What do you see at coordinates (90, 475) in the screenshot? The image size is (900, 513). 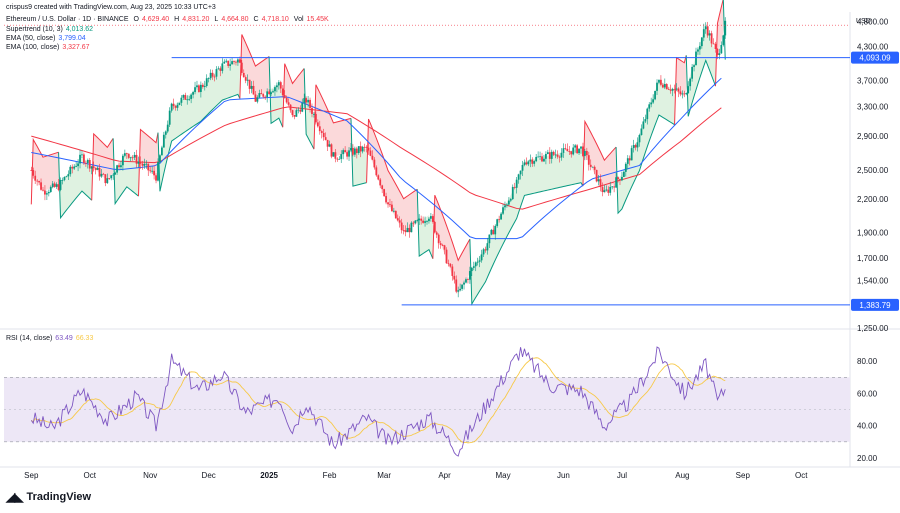 I see `x-tick-label: Oct` at bounding box center [90, 475].